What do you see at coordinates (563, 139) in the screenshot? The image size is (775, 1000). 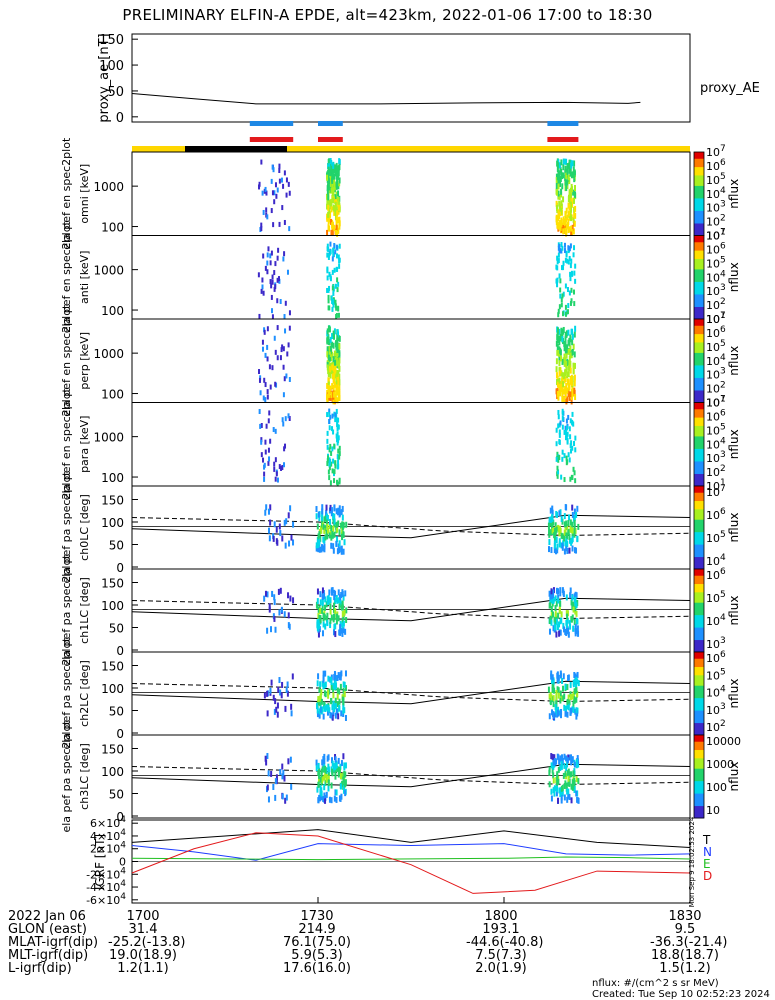 I see `science-zone-bar-red` at bounding box center [563, 139].